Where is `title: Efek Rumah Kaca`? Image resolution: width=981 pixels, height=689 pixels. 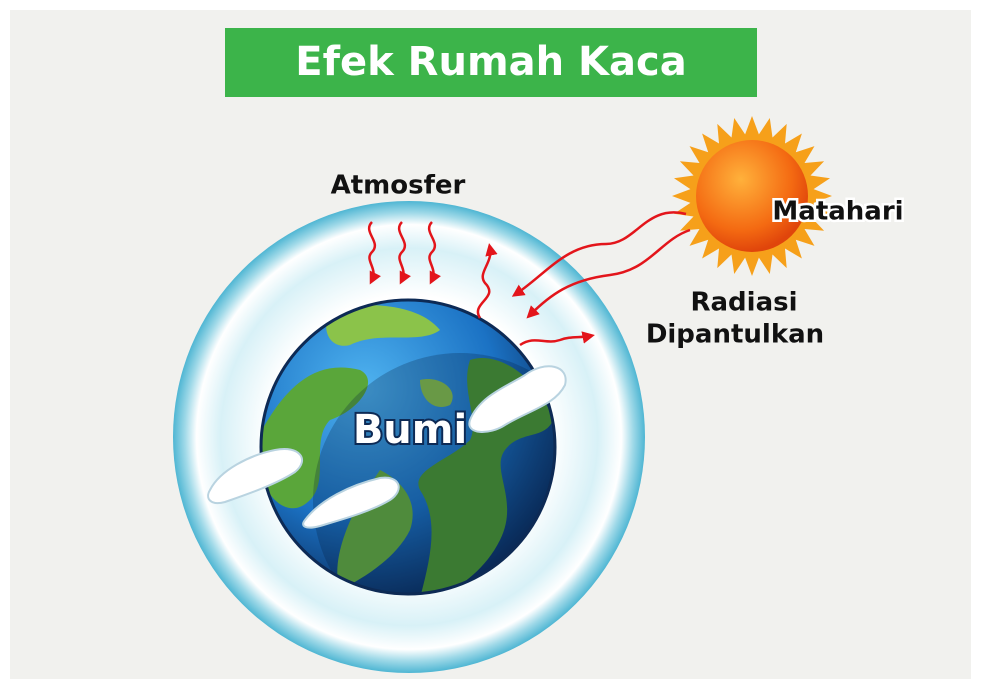 title: Efek Rumah Kaca is located at coordinates (490, 62).